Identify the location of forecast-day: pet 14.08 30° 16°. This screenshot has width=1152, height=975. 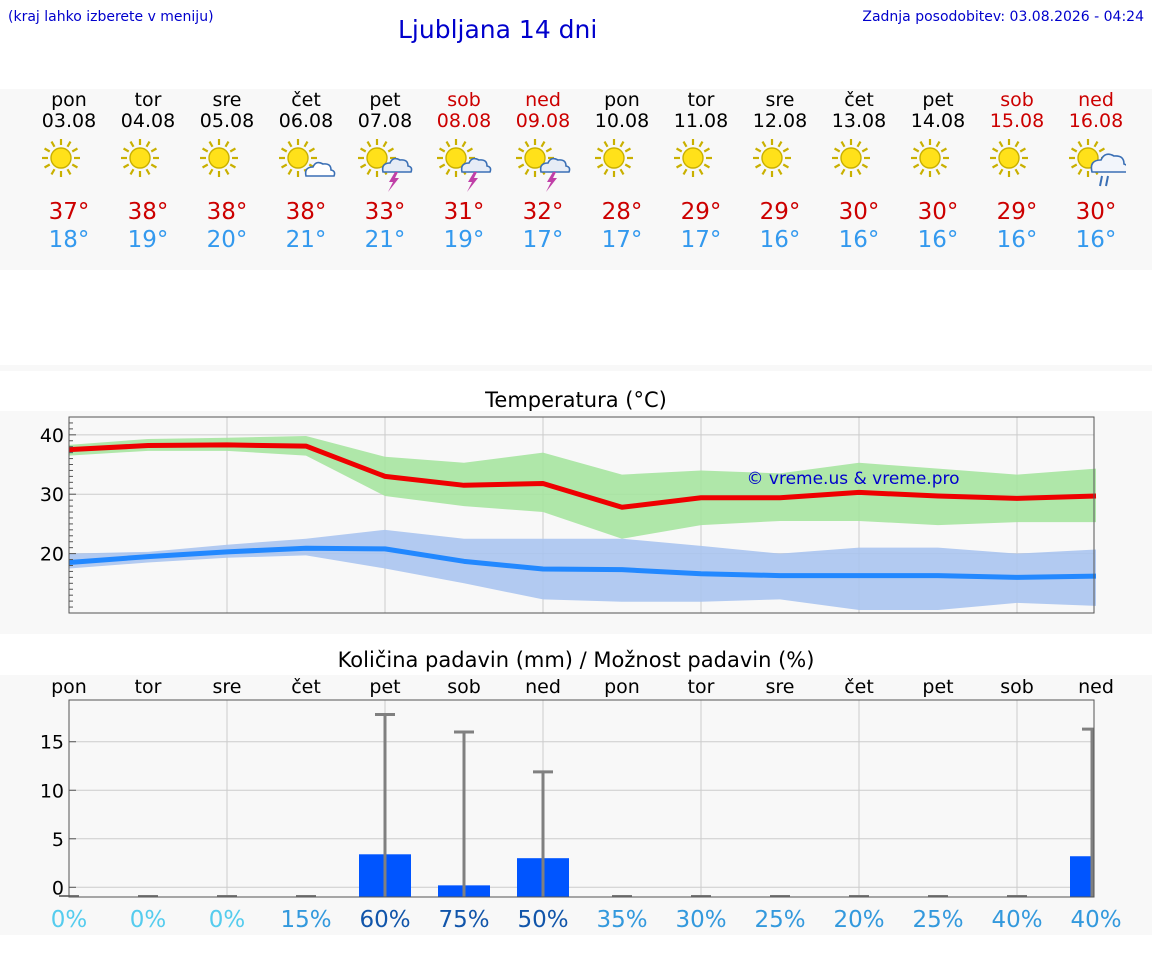
(938, 172).